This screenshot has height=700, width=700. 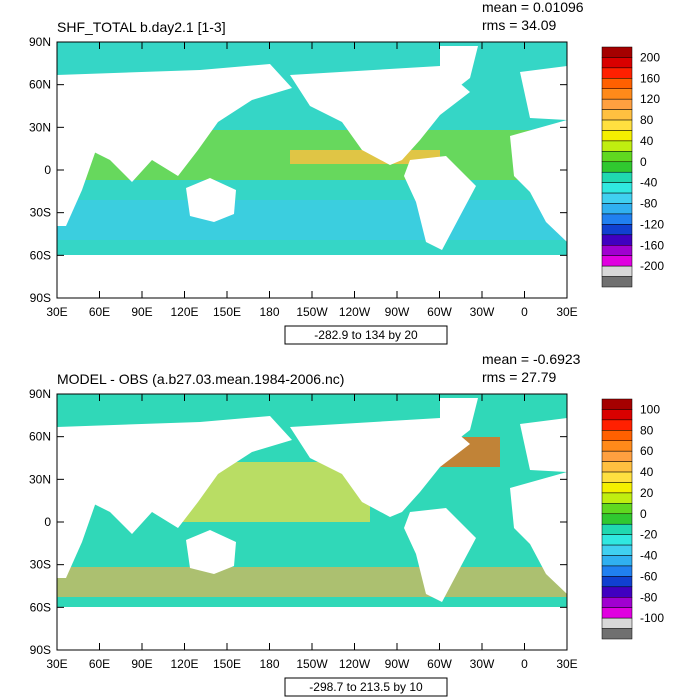 What do you see at coordinates (649, 556) in the screenshot?
I see `colorbar-label: -40` at bounding box center [649, 556].